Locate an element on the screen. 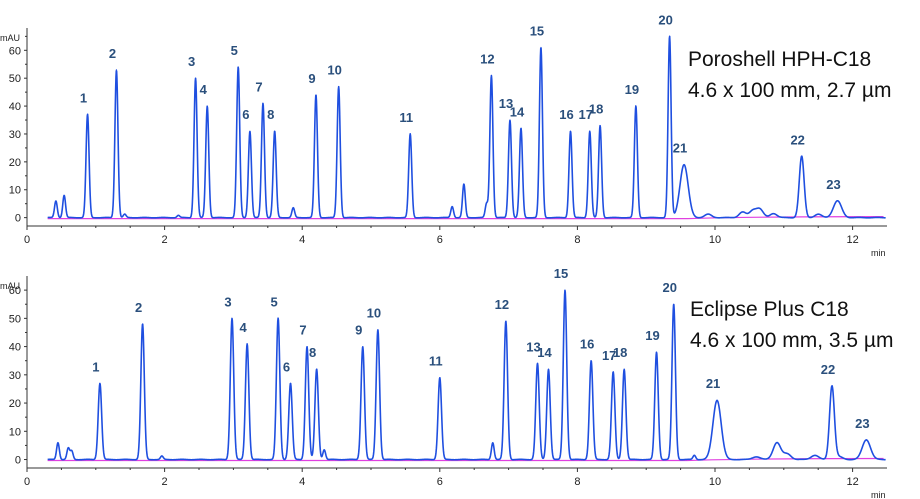 This screenshot has width=920, height=499. peak-label-11: 11 is located at coordinates (436, 361).